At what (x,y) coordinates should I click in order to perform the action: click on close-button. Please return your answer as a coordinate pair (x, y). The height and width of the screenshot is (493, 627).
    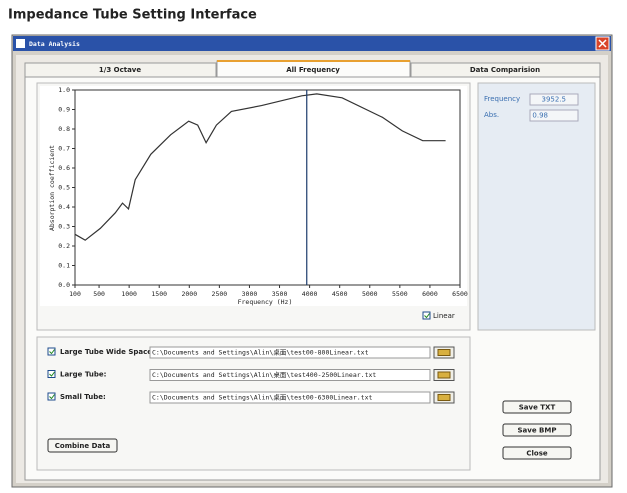
    Looking at the image, I should click on (537, 453).